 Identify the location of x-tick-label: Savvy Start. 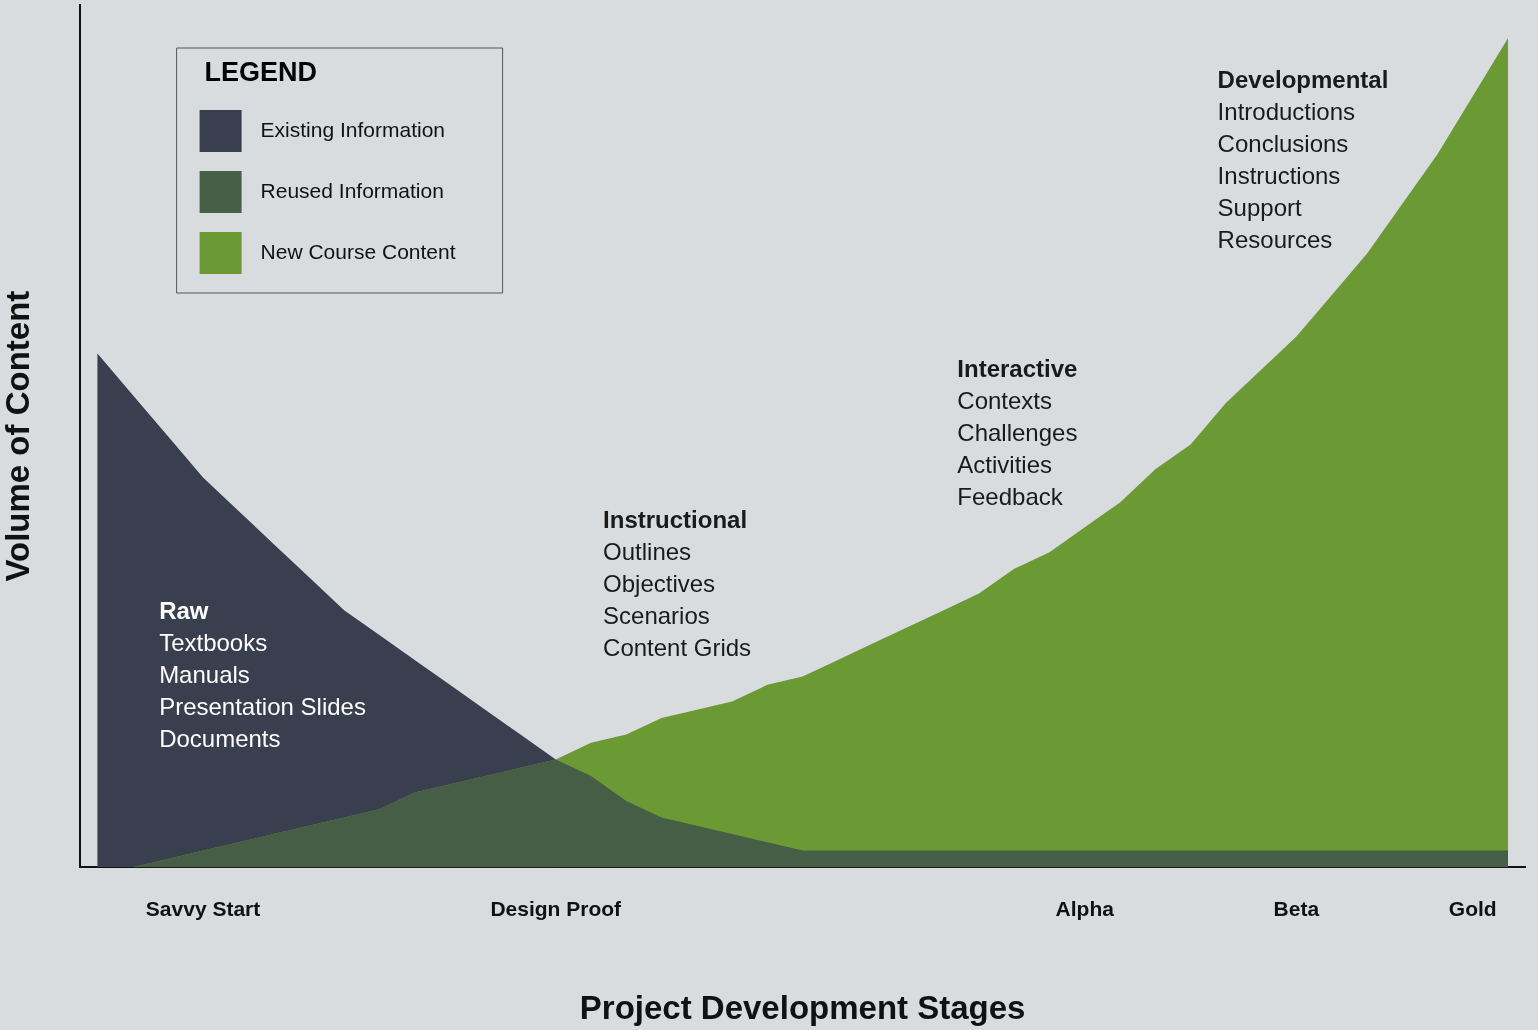
(203, 908).